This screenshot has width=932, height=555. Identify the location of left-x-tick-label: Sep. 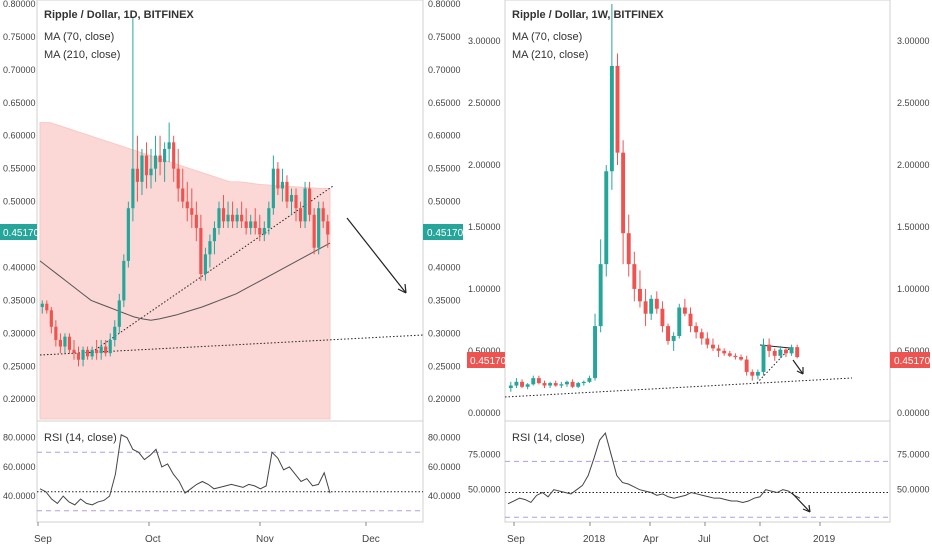
(43, 539).